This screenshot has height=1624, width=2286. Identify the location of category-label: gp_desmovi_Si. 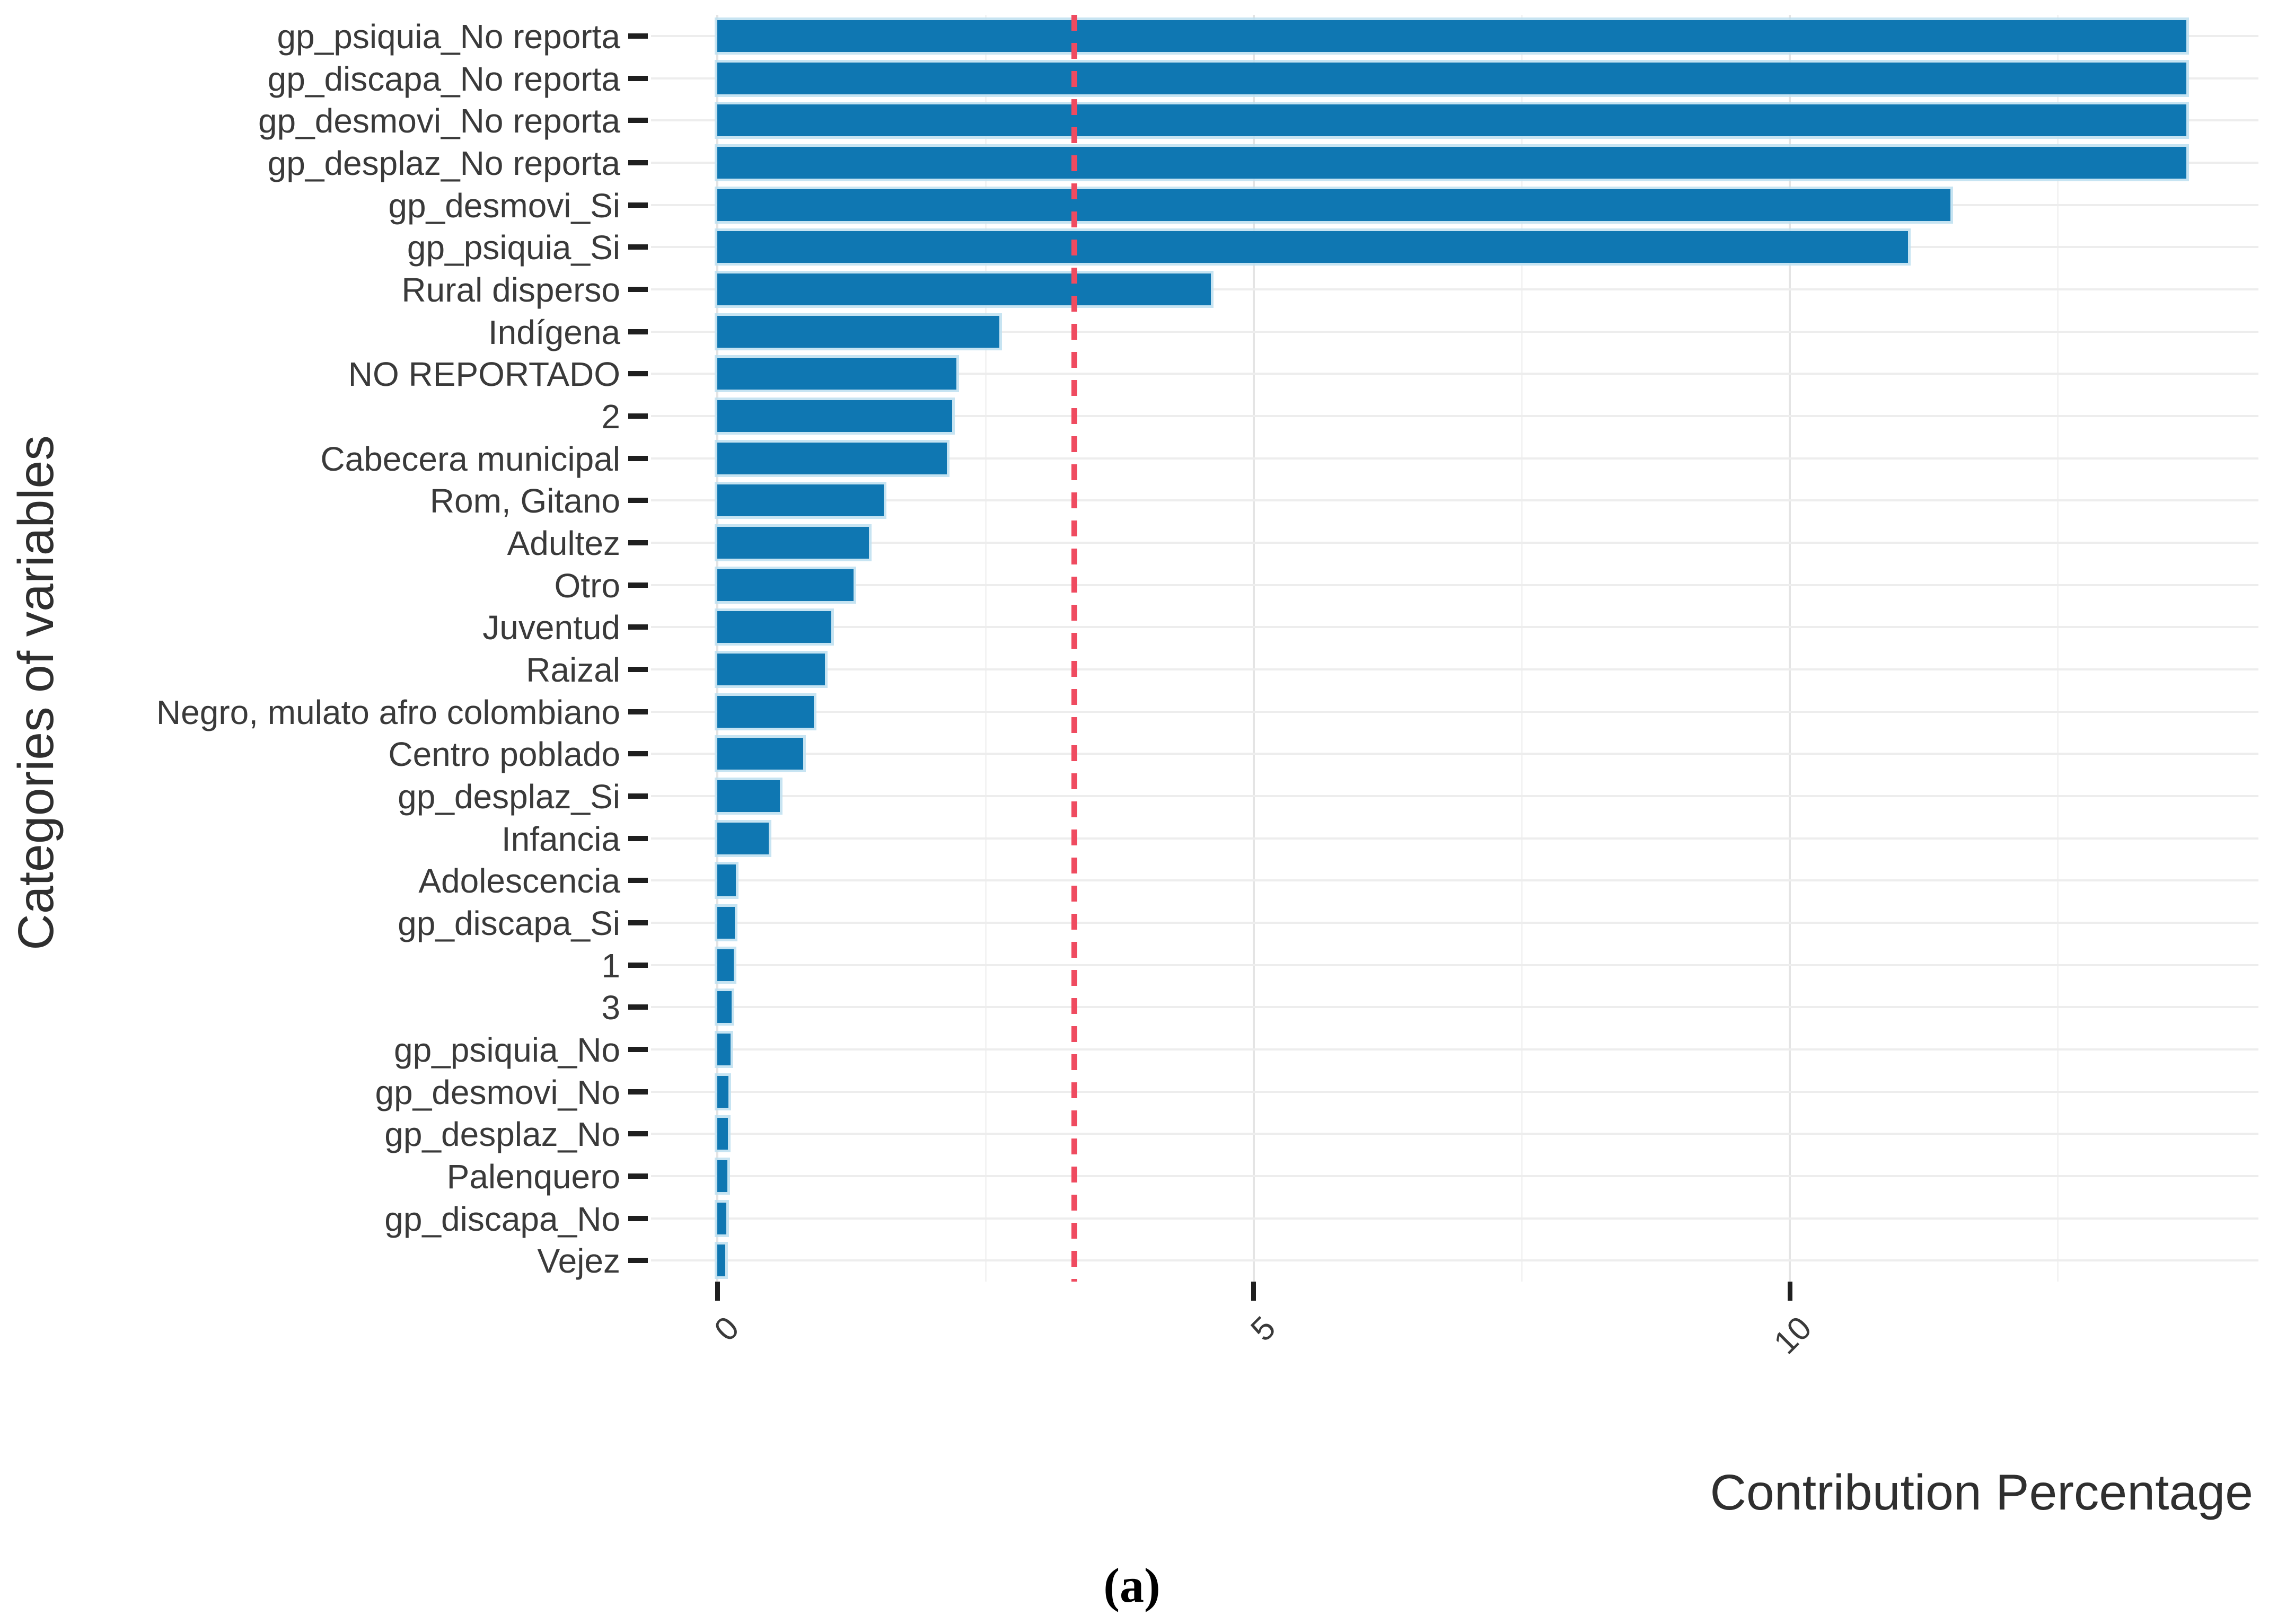
(504, 205).